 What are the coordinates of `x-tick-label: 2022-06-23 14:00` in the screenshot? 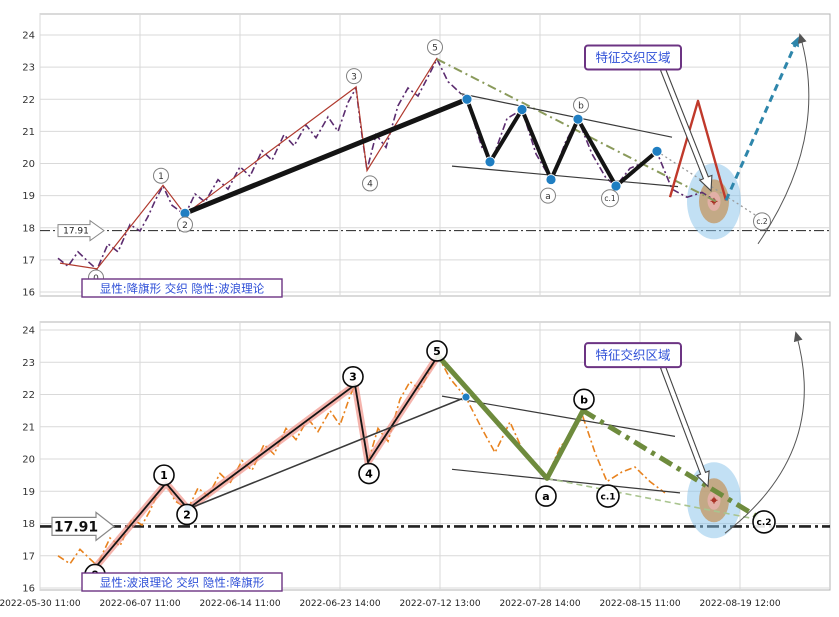 It's located at (339, 604).